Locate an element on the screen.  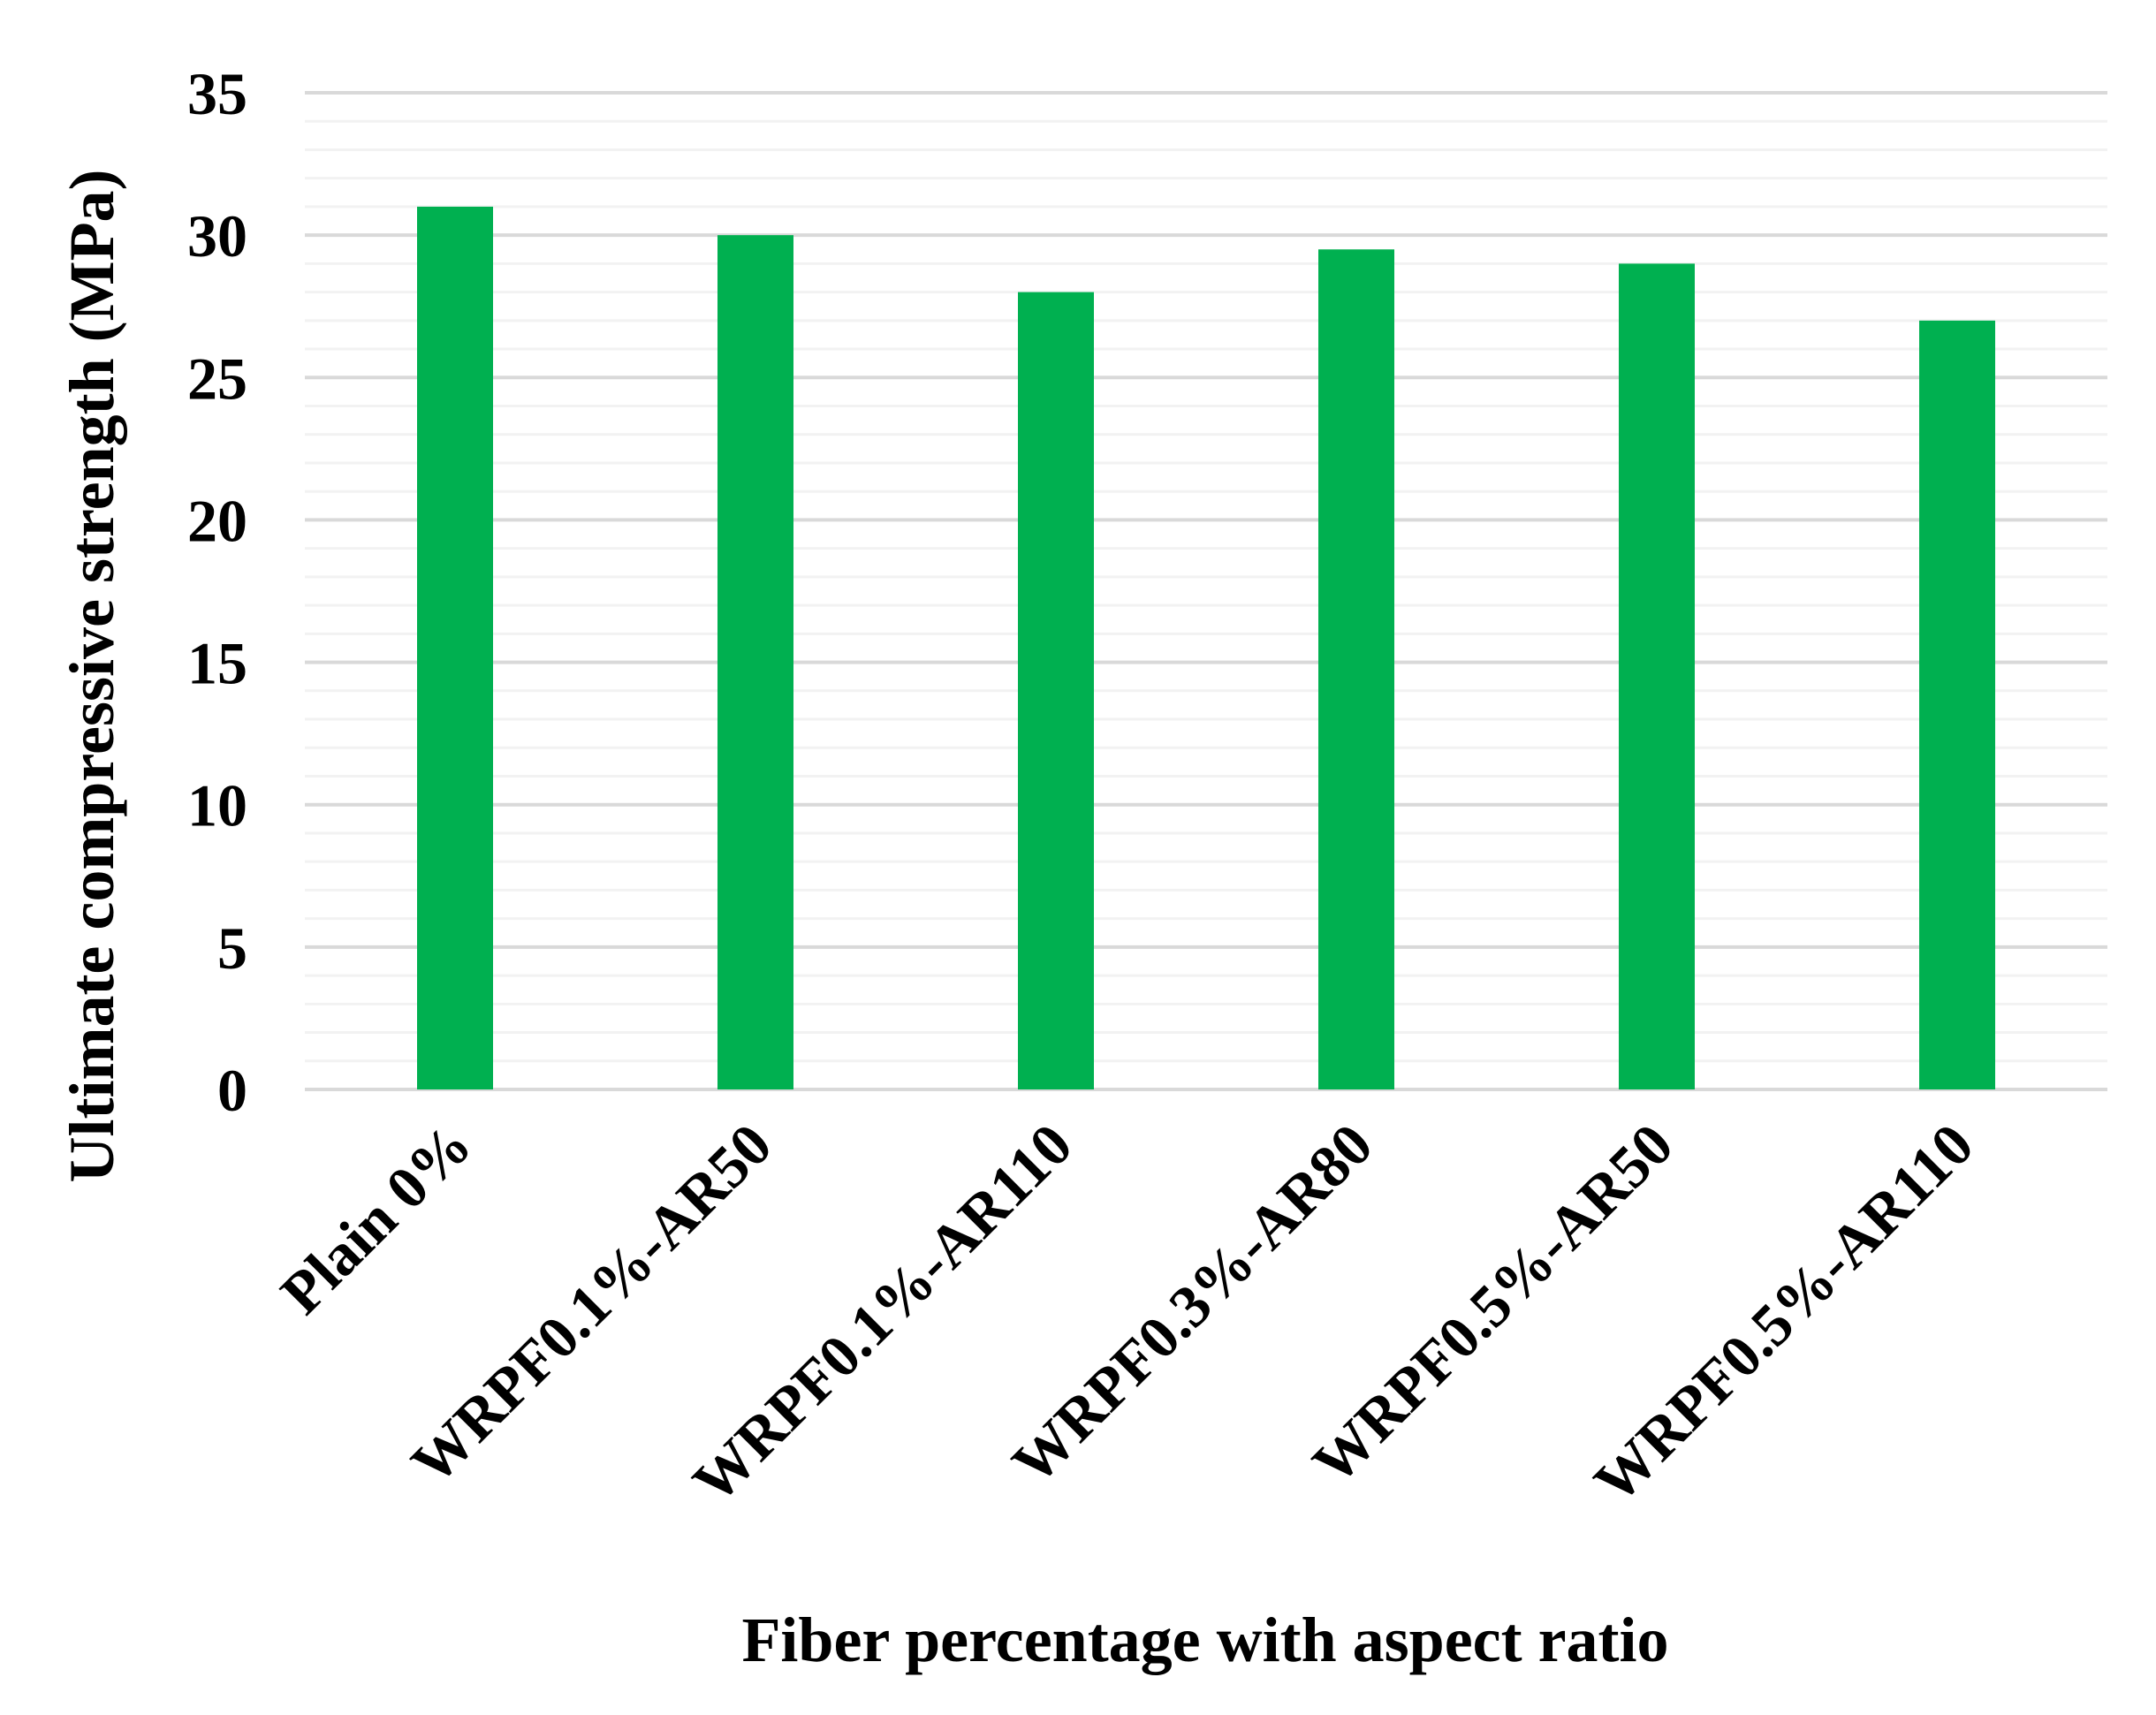
y-tick-label: 35 is located at coordinates (217, 93).